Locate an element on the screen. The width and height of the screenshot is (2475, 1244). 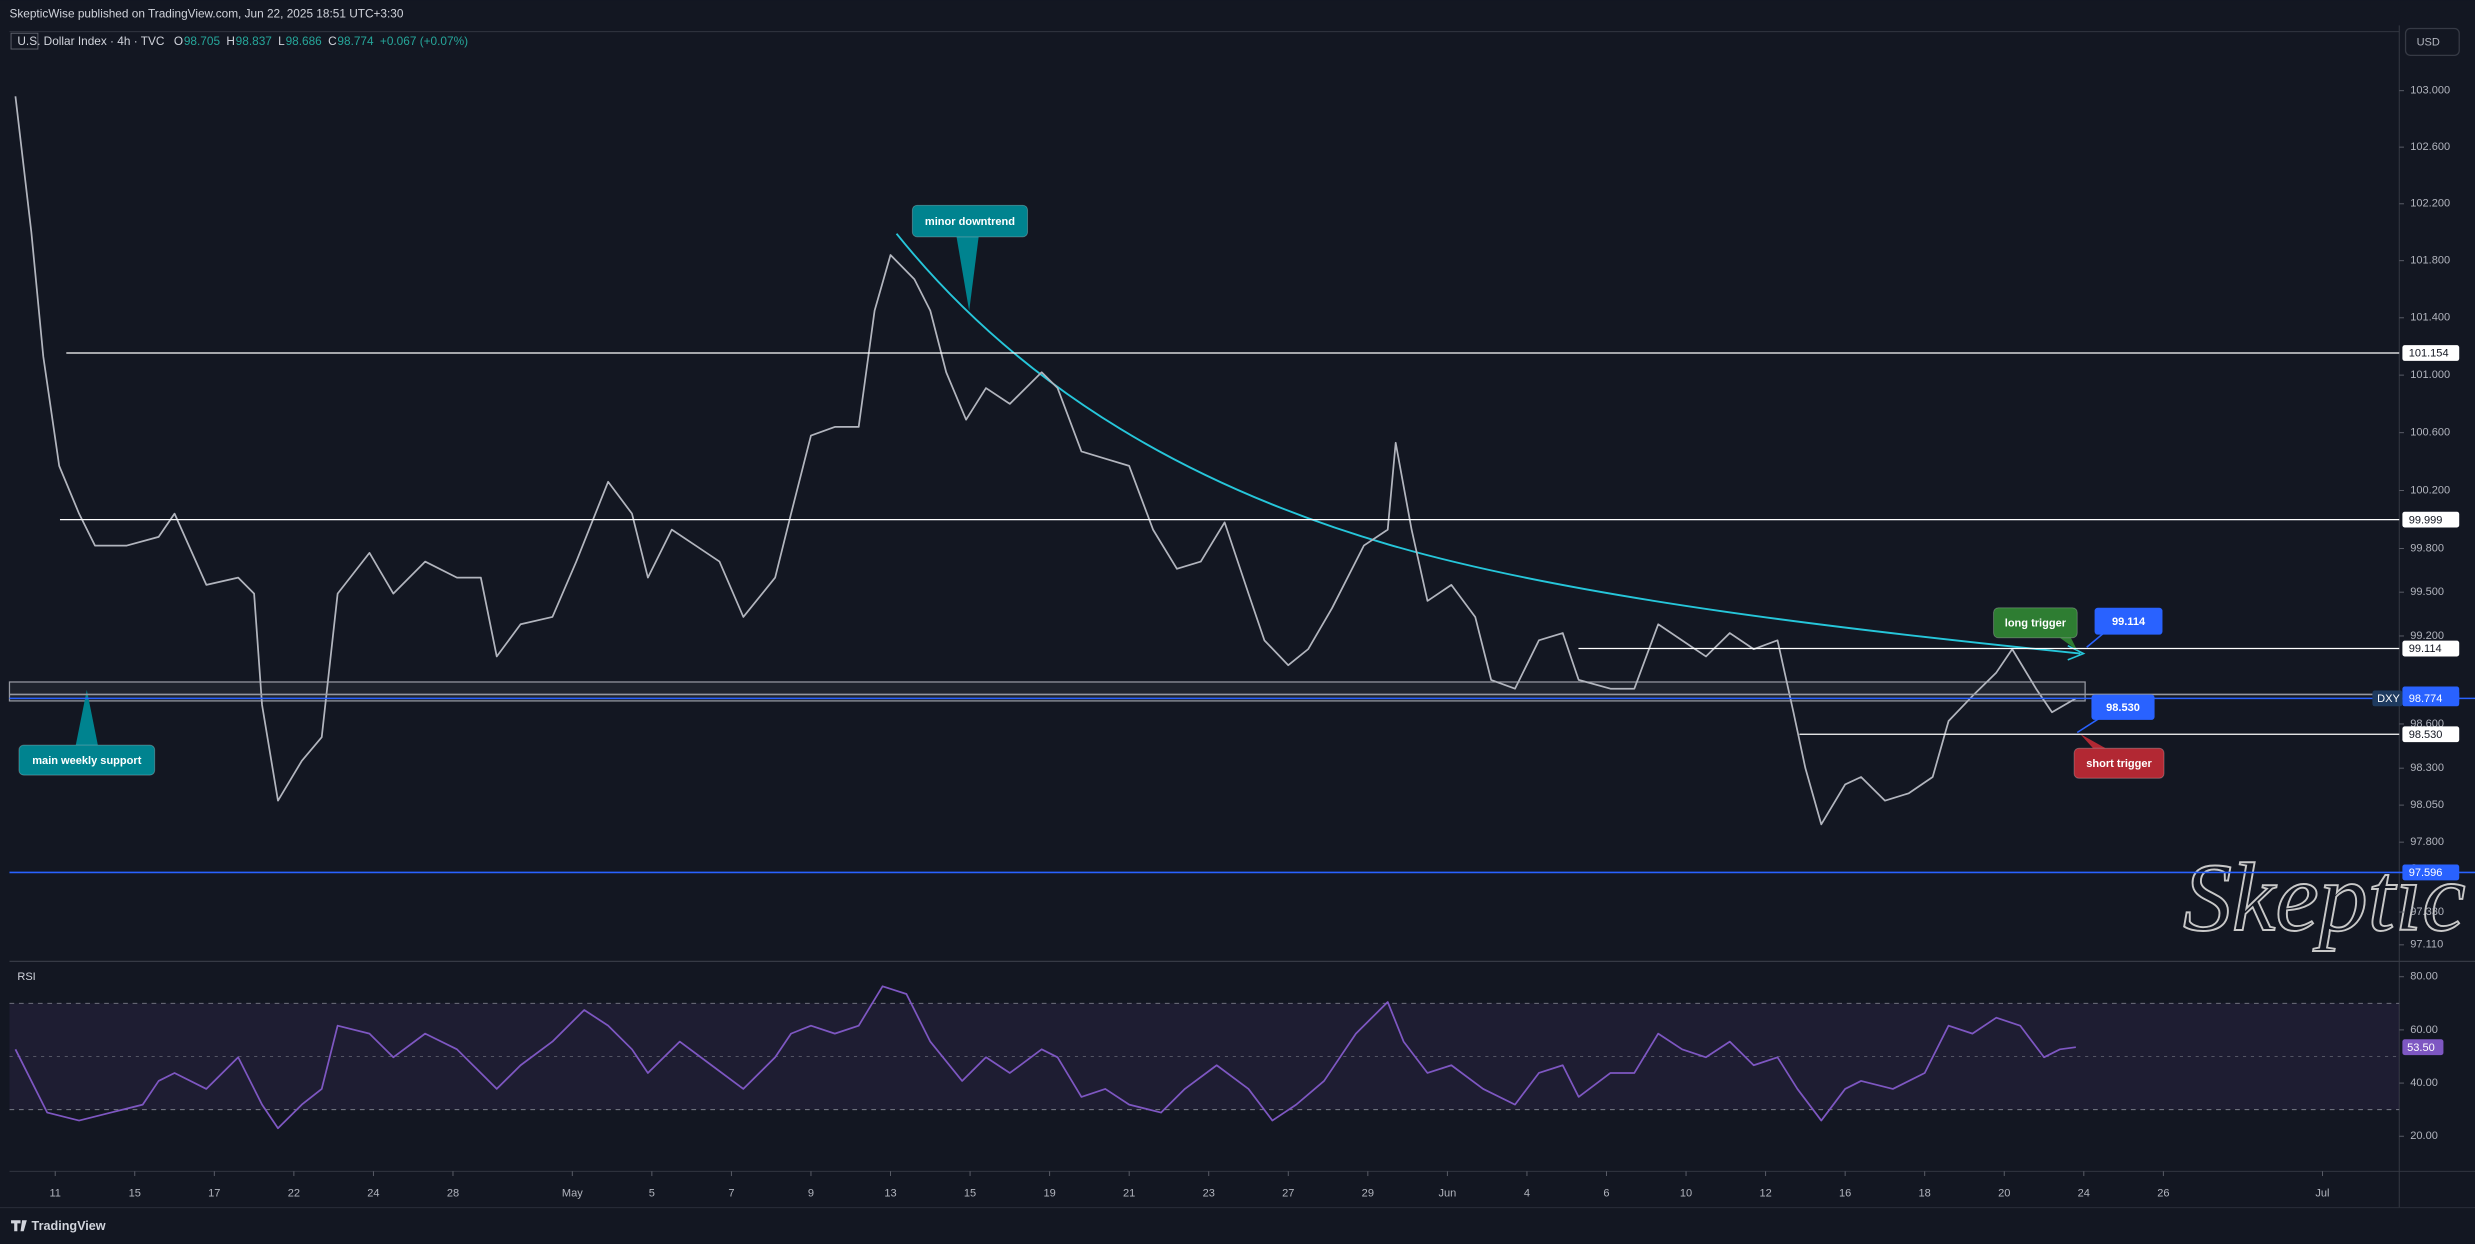
ohlc-key: H is located at coordinates (230, 41).